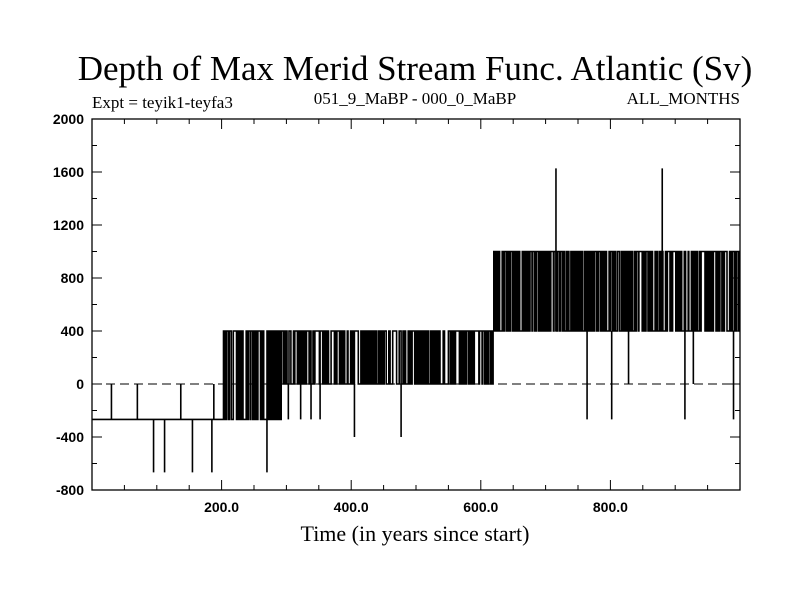  Describe the element at coordinates (70, 490) in the screenshot. I see `y-tick-label: -800` at that location.